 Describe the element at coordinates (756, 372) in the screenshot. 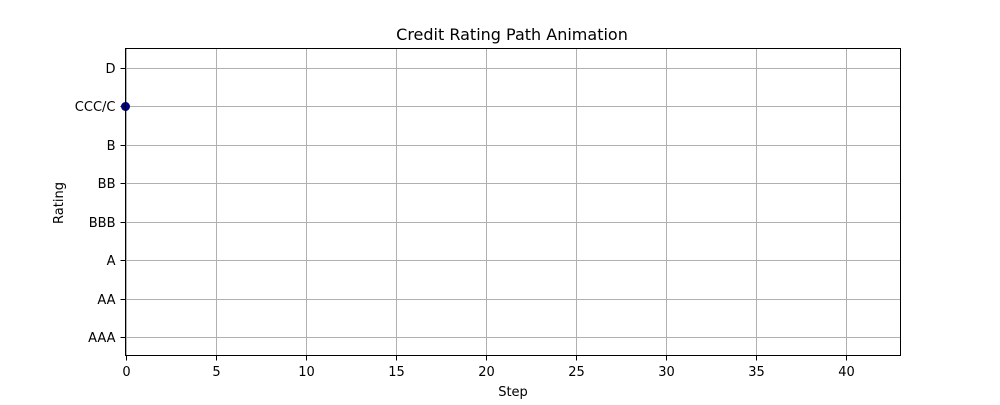

I see `x-tick-label: 35` at that location.